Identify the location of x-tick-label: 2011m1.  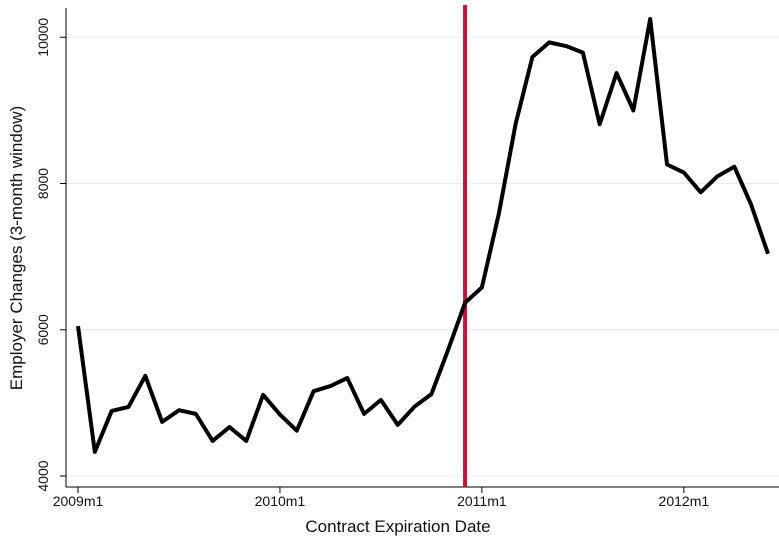
(482, 501).